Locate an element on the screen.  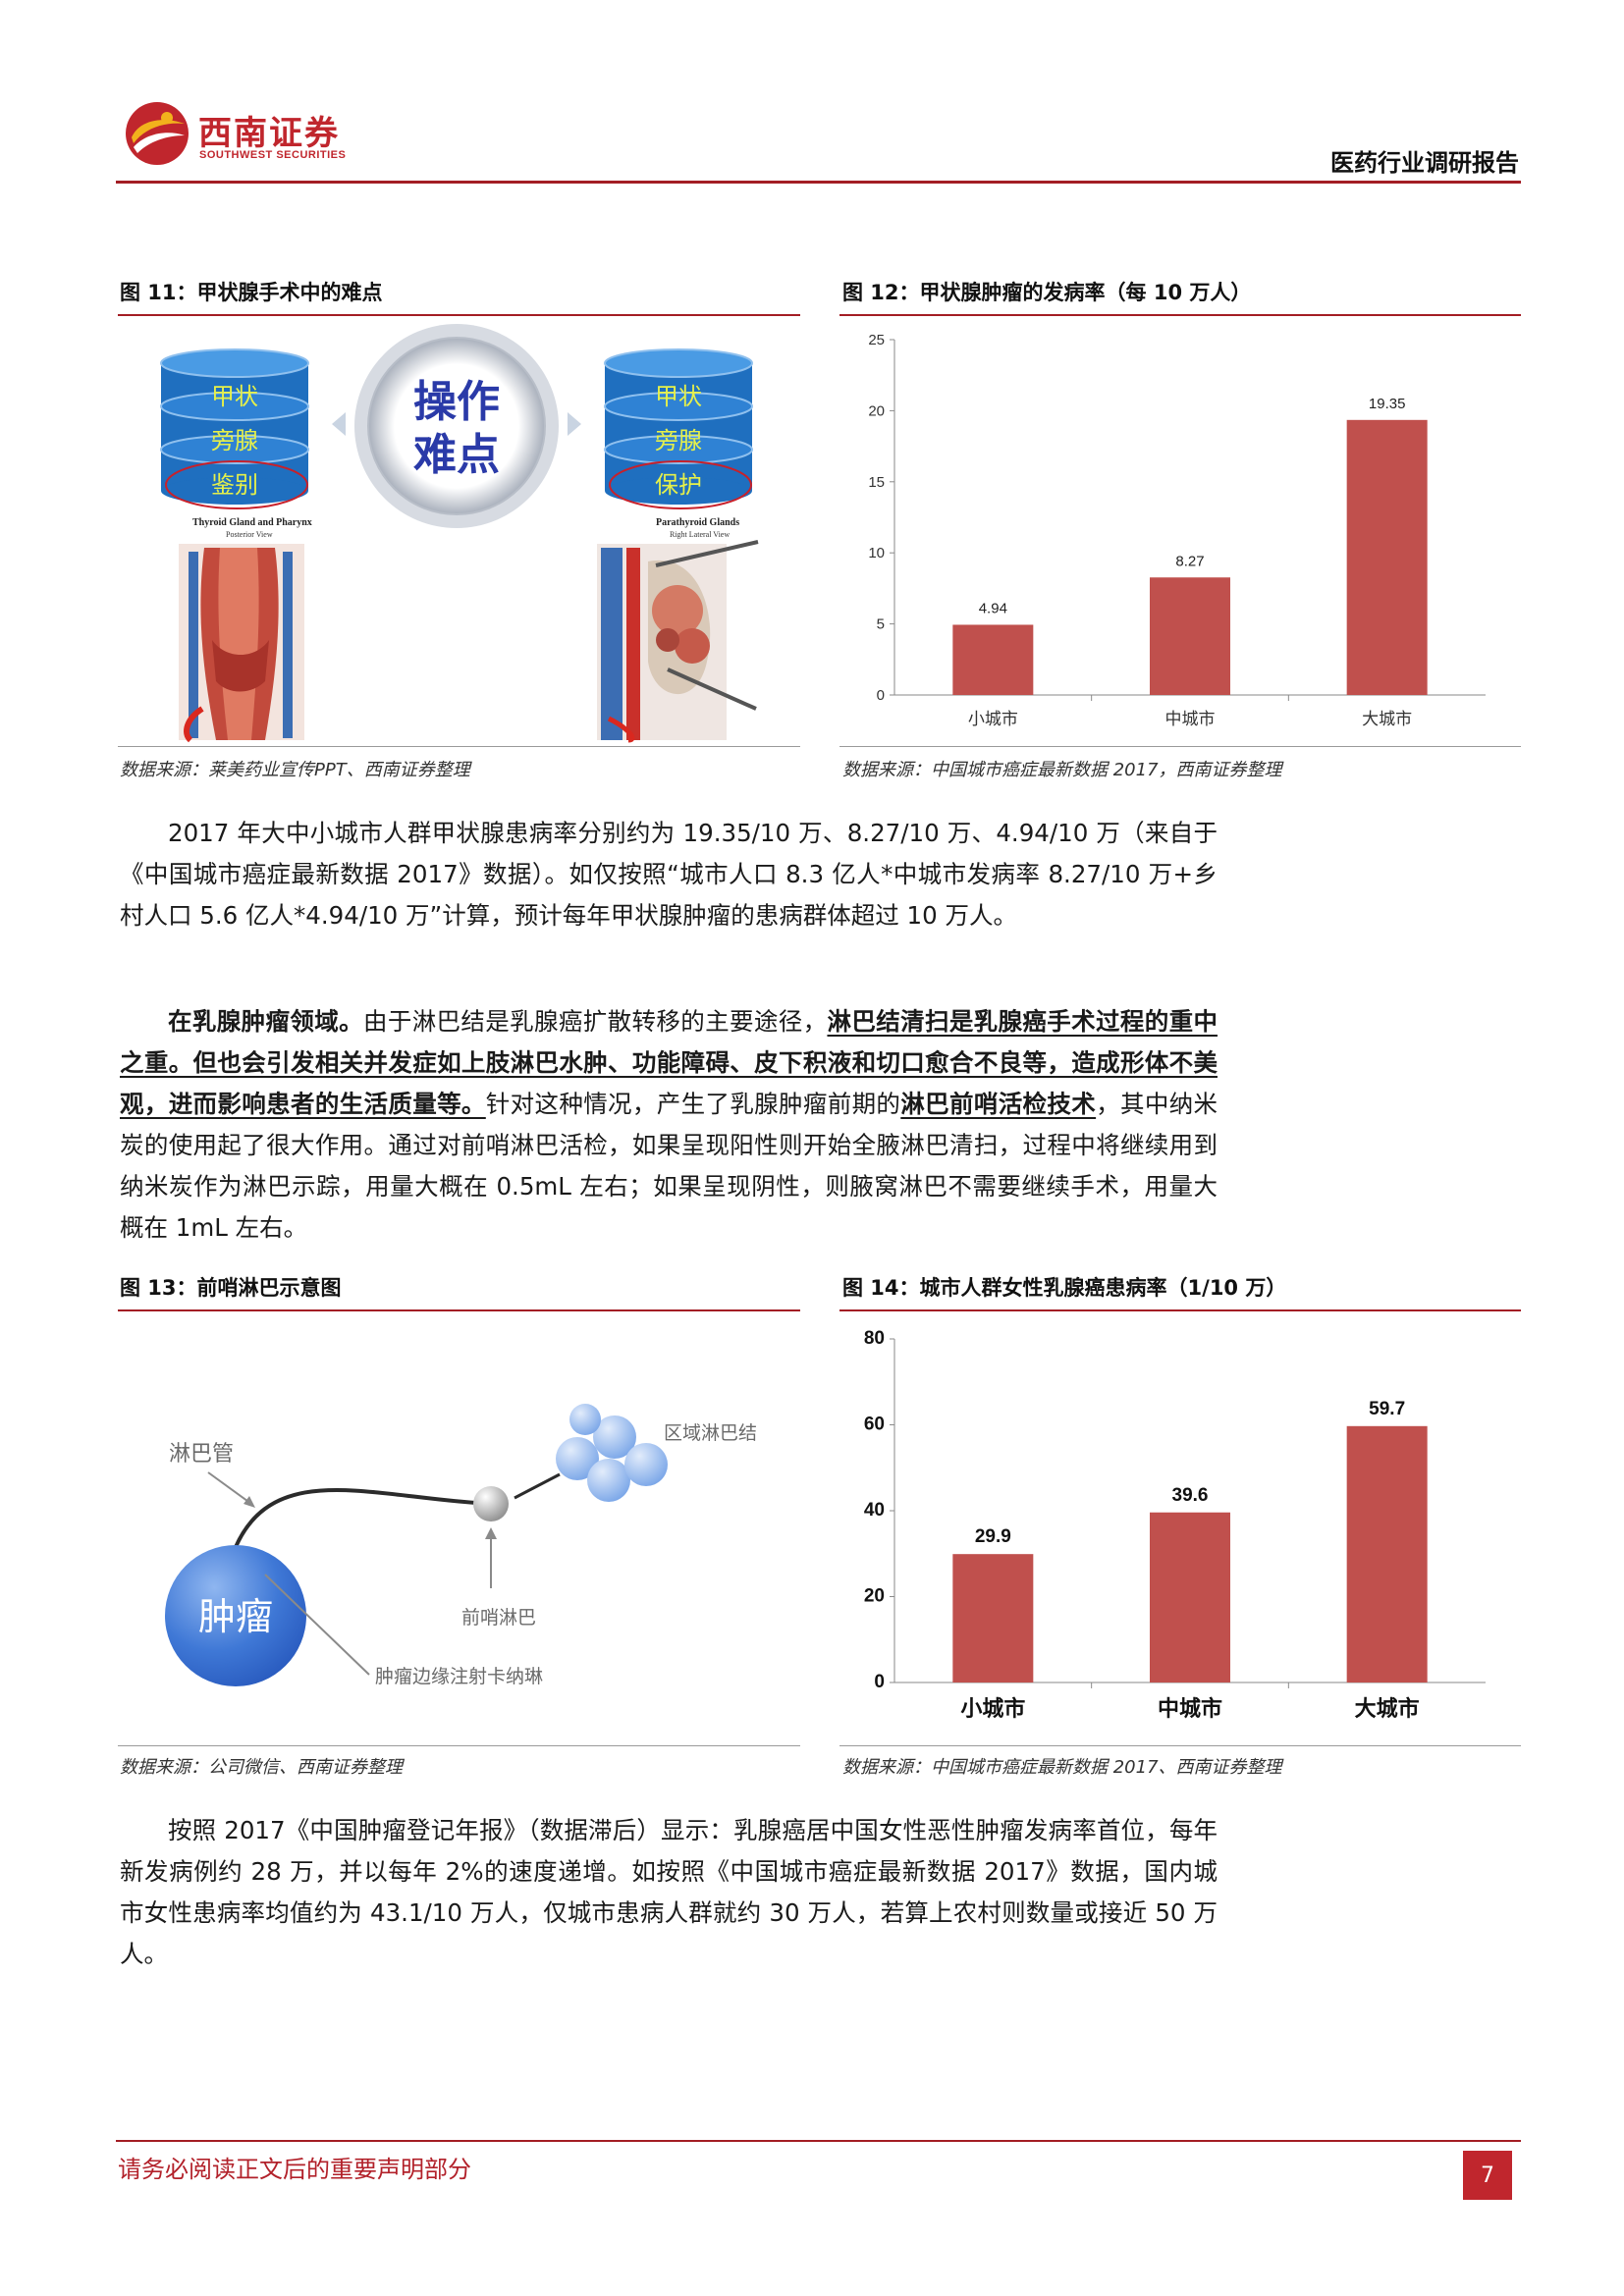
left-stack-item-2: 旁腺 is located at coordinates (234, 440).